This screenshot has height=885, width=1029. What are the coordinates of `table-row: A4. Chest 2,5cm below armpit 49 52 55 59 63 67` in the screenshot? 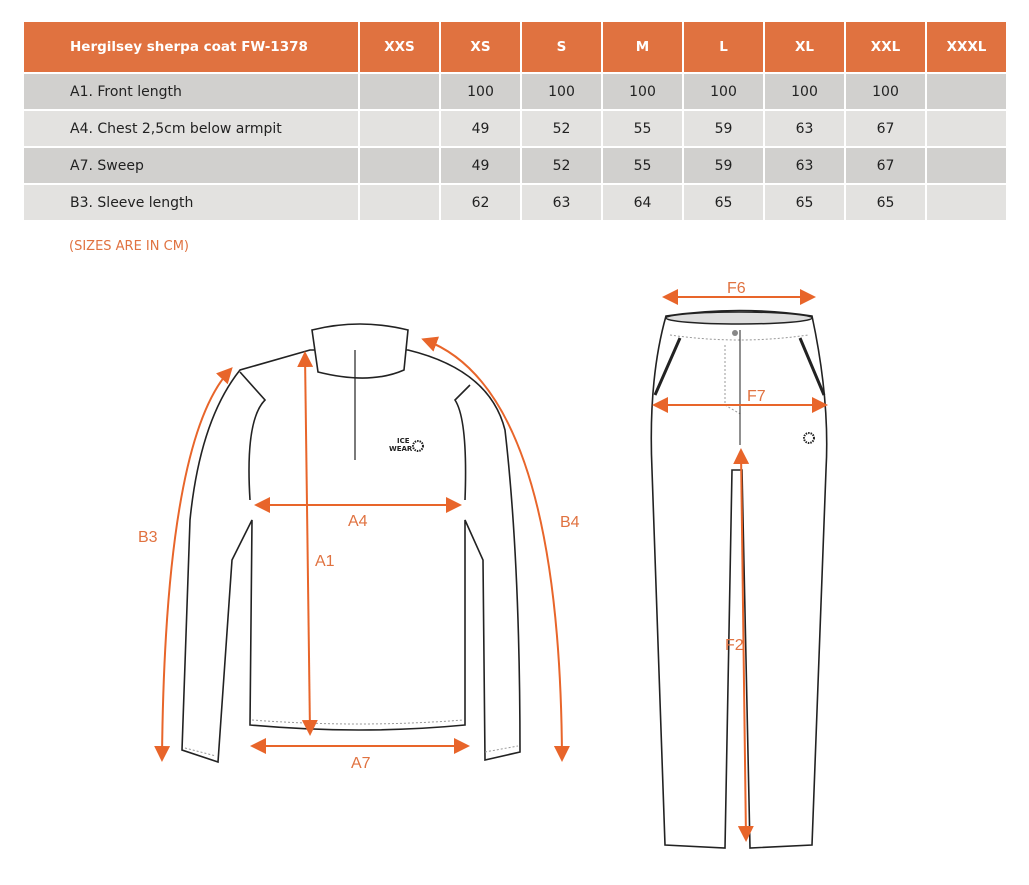 It's located at (515, 128).